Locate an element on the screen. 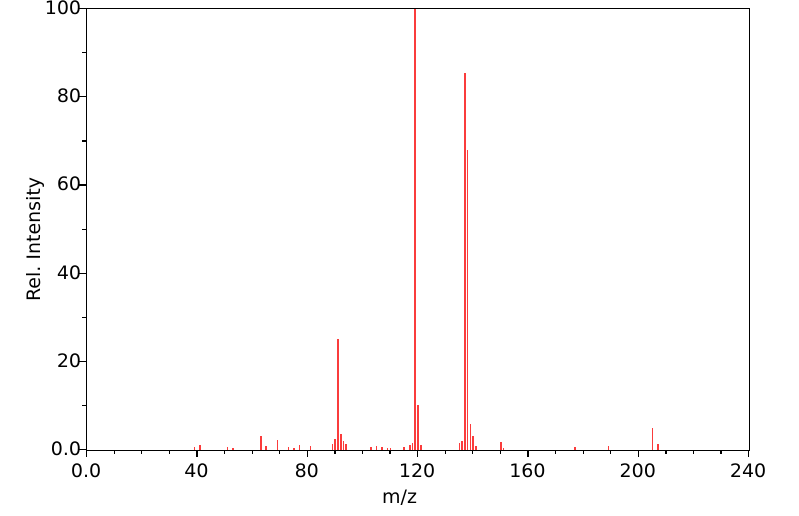  x-axis-tick-label: 240 is located at coordinates (748, 471).